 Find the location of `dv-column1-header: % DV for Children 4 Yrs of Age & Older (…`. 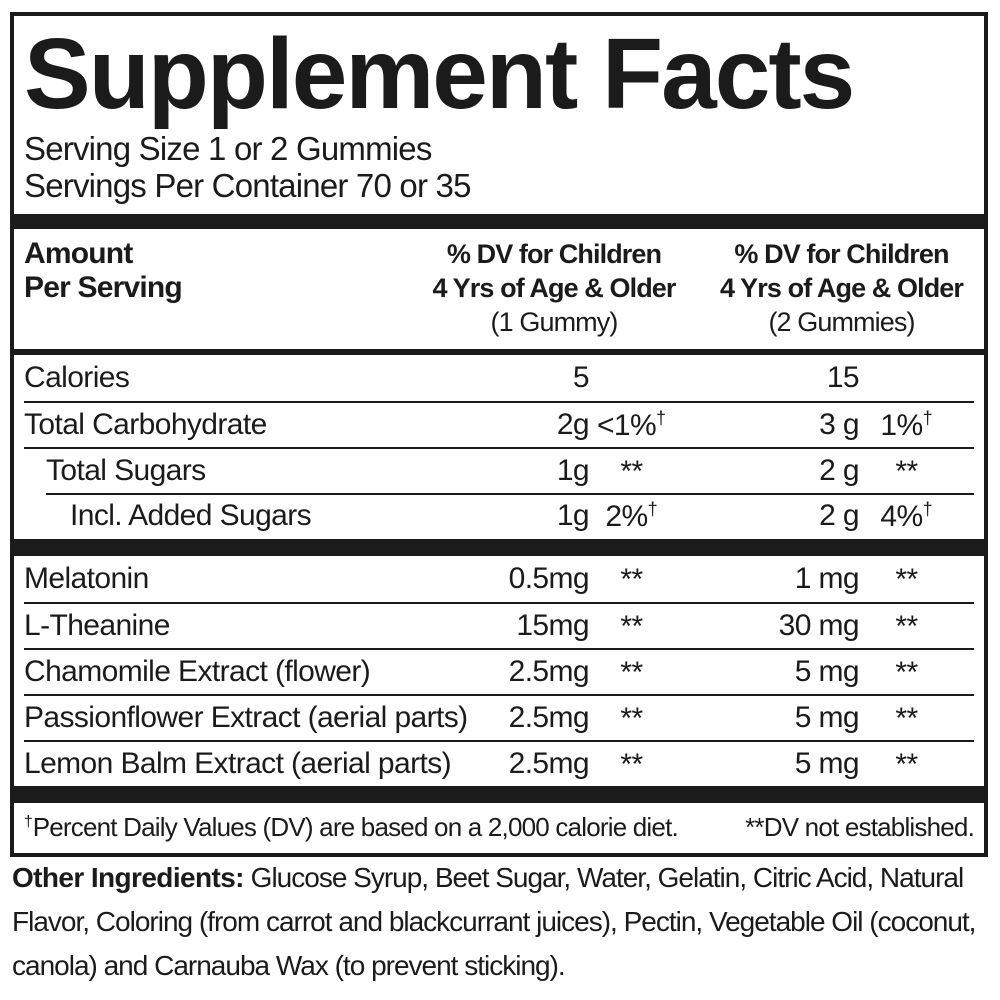

dv-column1-header: % DV for Children 4 Yrs of Age & Older (… is located at coordinates (554, 288).